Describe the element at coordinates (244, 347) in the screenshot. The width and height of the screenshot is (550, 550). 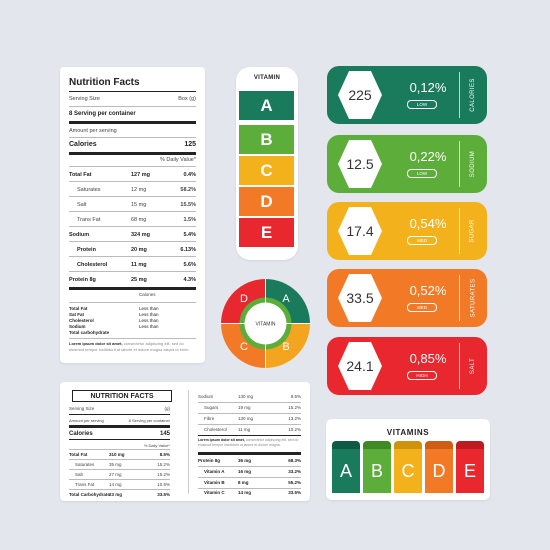
I see `donut-letter-c: C` at that location.